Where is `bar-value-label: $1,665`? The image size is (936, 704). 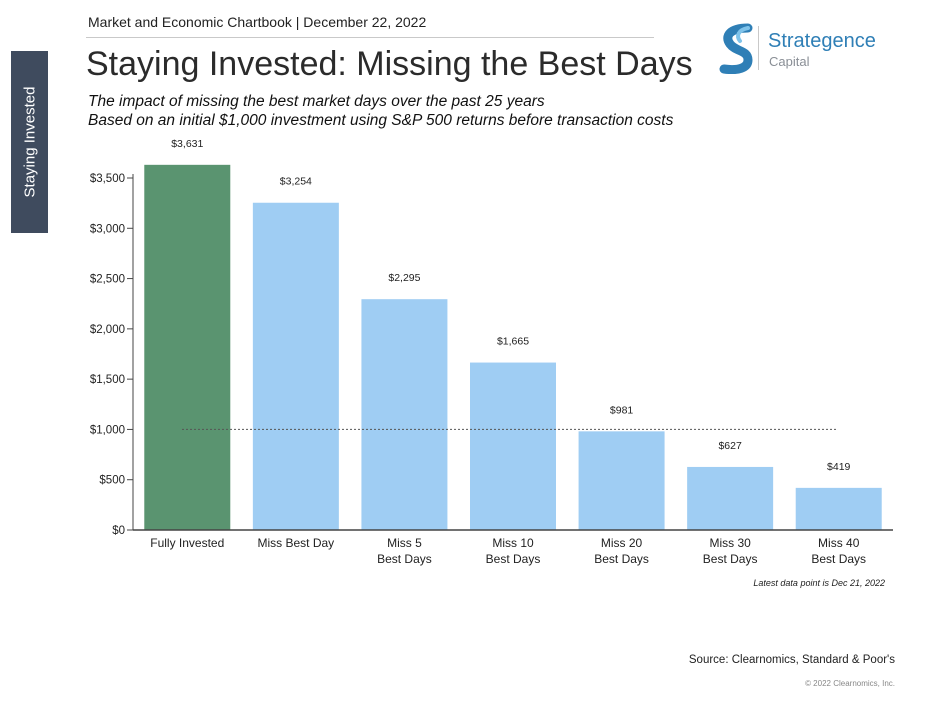 bar-value-label: $1,665 is located at coordinates (513, 342).